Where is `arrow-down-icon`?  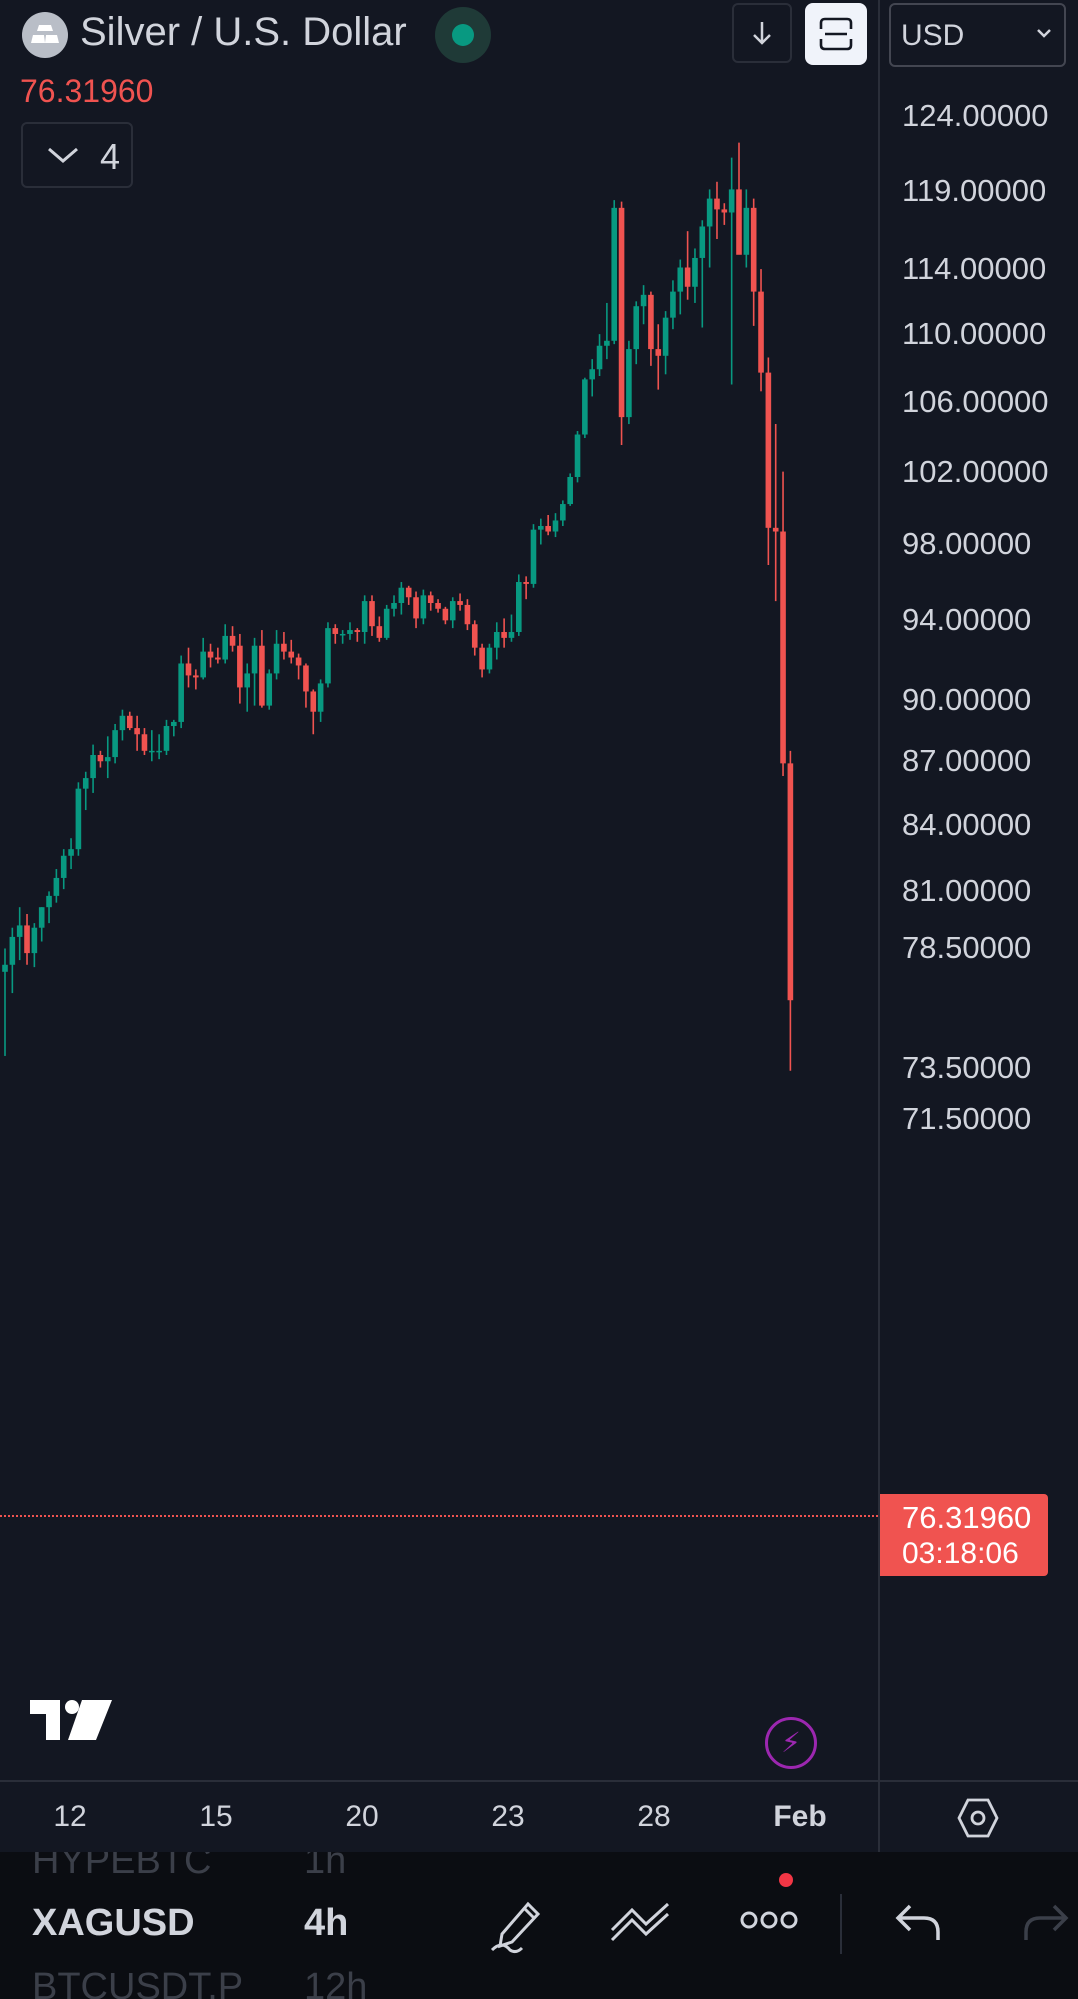
arrow-down-icon is located at coordinates (762, 33).